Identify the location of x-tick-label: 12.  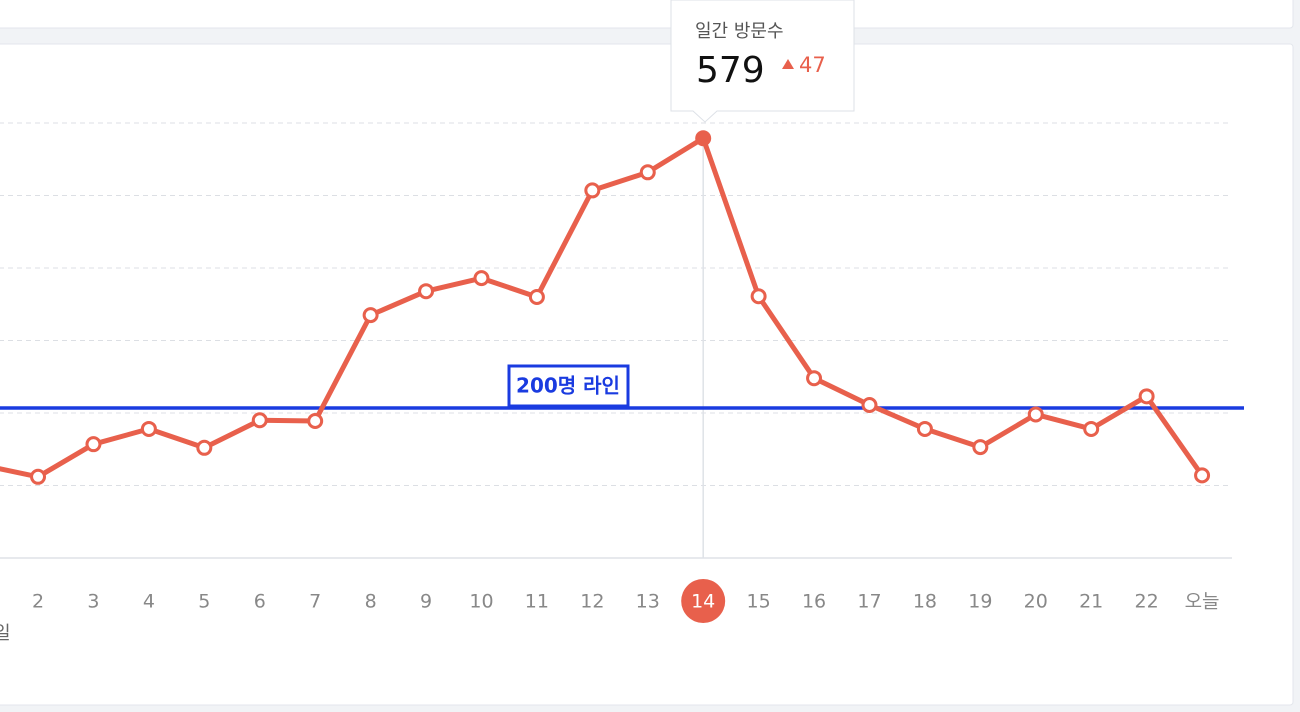
(592, 602).